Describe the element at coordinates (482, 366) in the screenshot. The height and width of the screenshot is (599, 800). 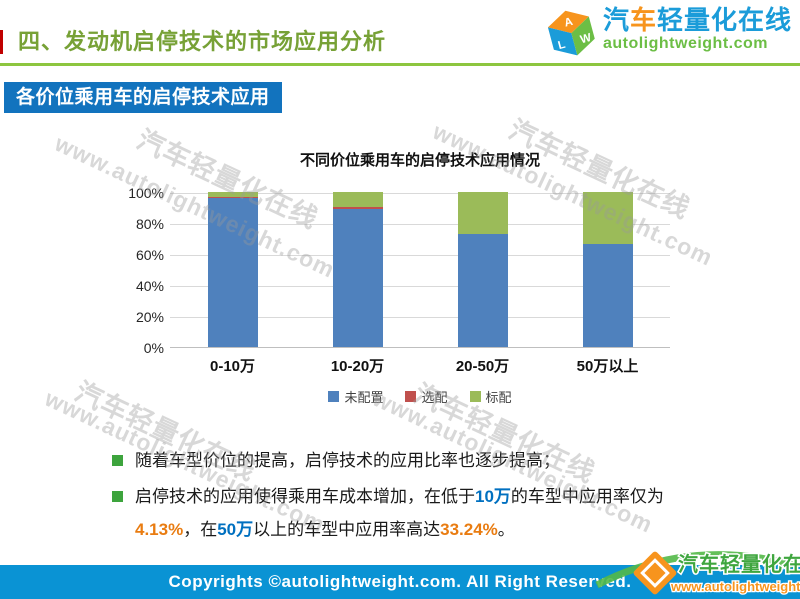
I see `x-axis-label: 20-50万` at that location.